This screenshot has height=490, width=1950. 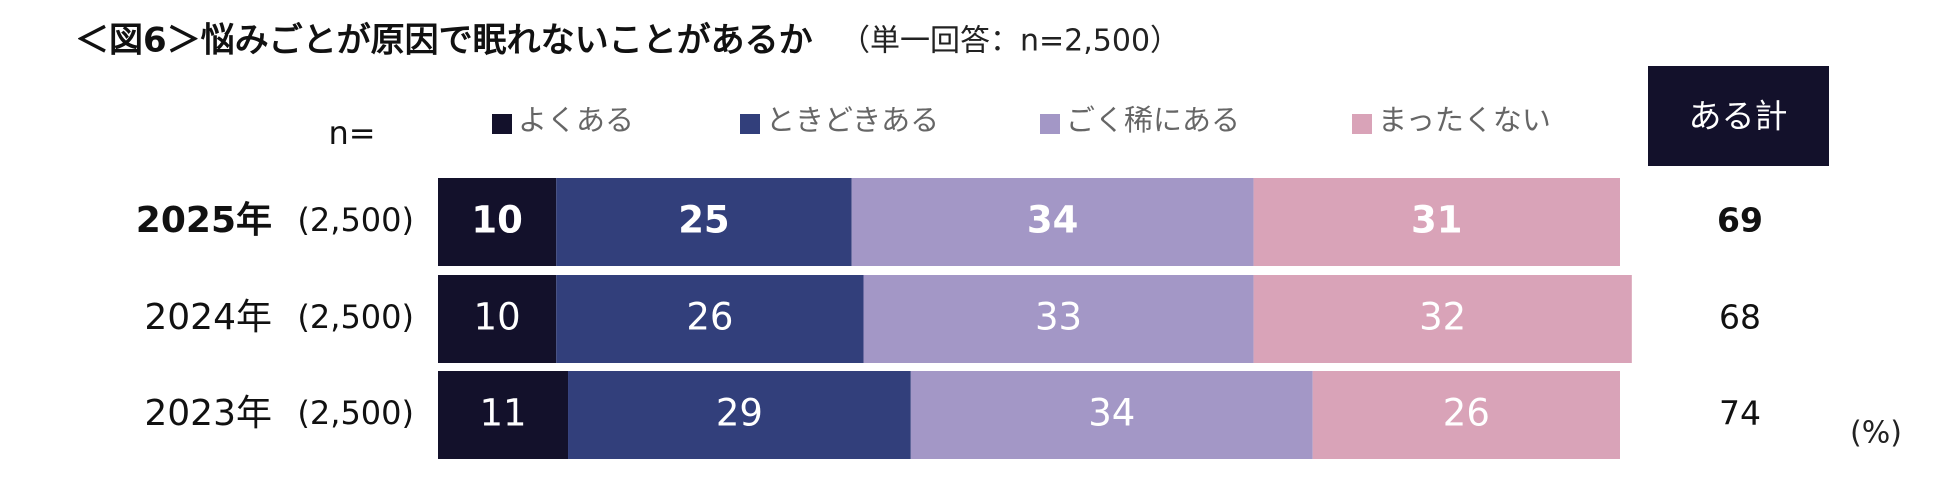 I want to click on totals-header: ある計, so click(x=1738, y=116).